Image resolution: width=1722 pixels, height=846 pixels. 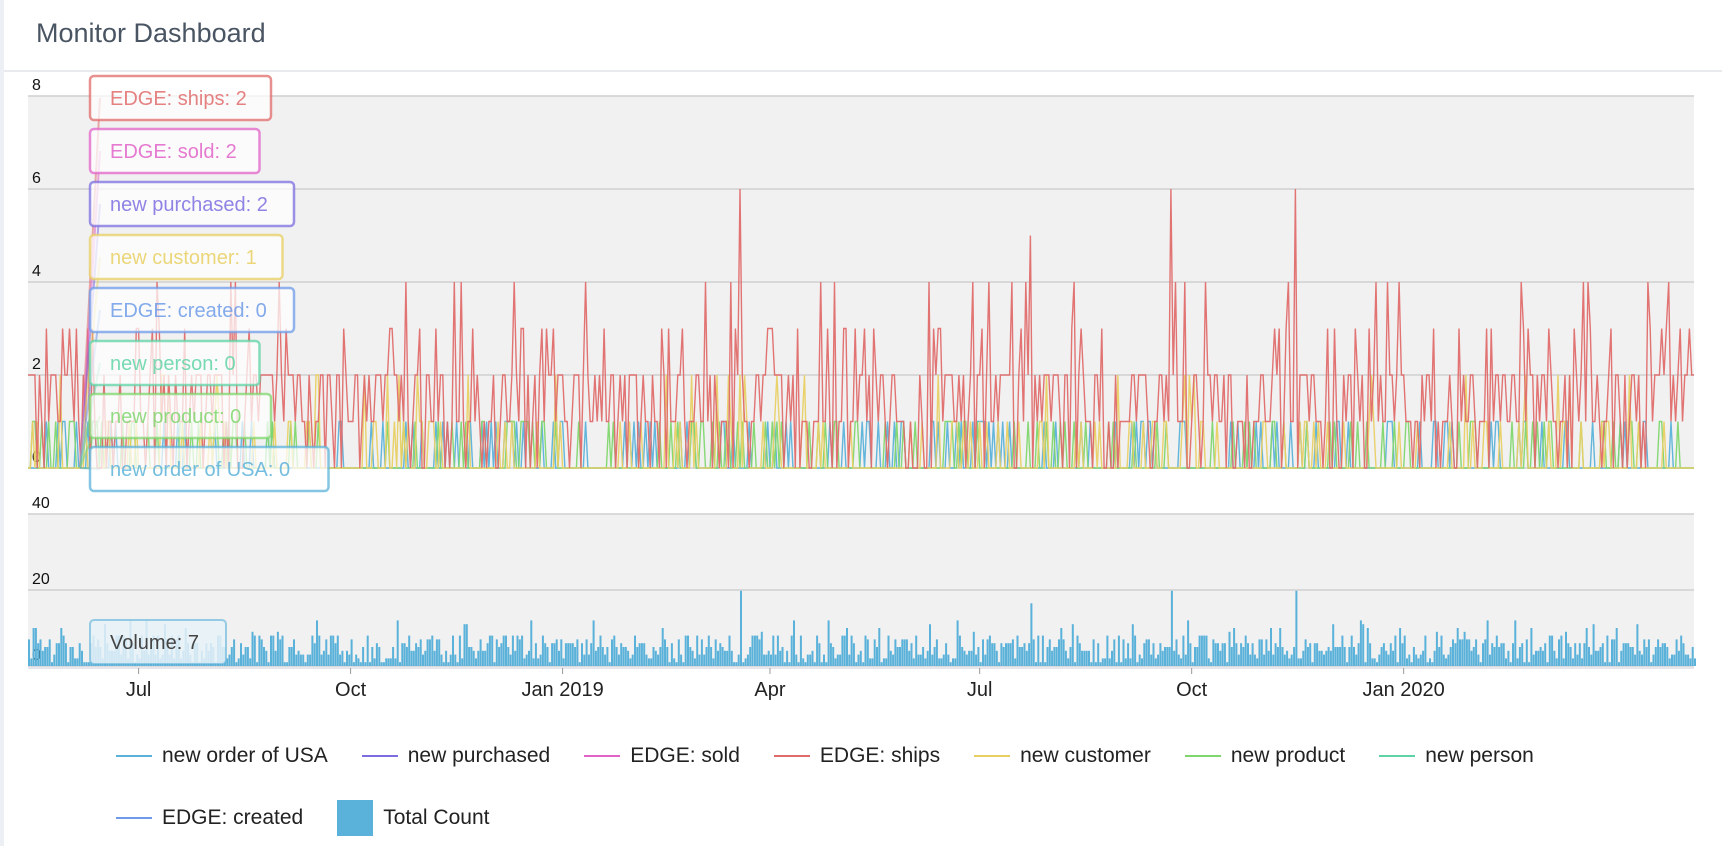 I want to click on tooltip-label: new person: 0, so click(x=170, y=404).